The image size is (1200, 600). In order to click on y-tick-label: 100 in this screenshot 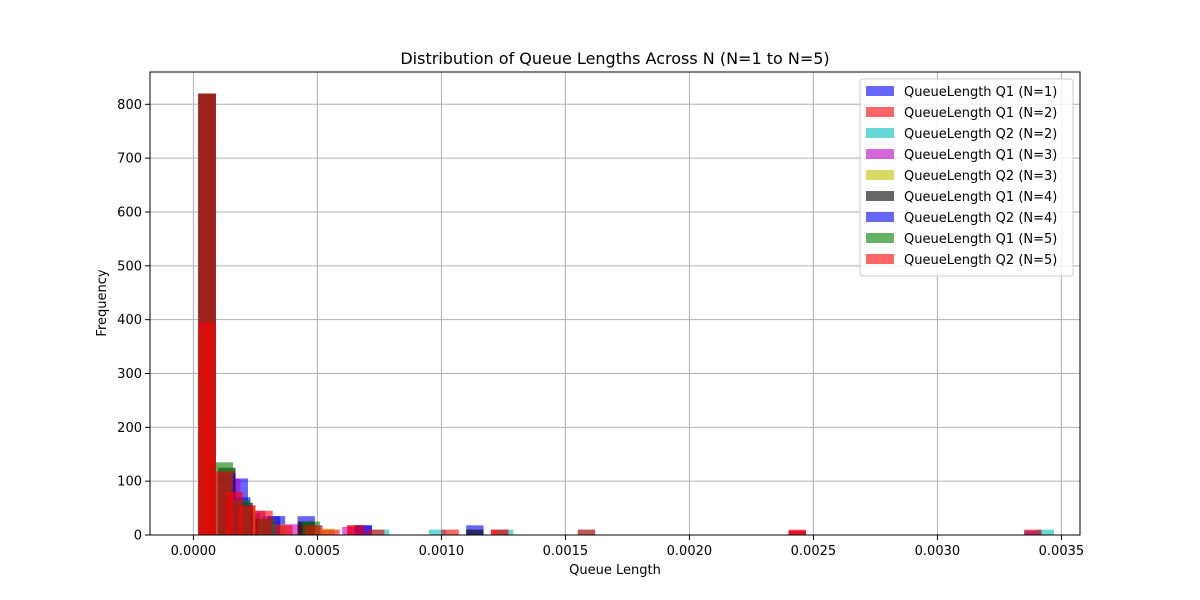, I will do `click(129, 482)`.